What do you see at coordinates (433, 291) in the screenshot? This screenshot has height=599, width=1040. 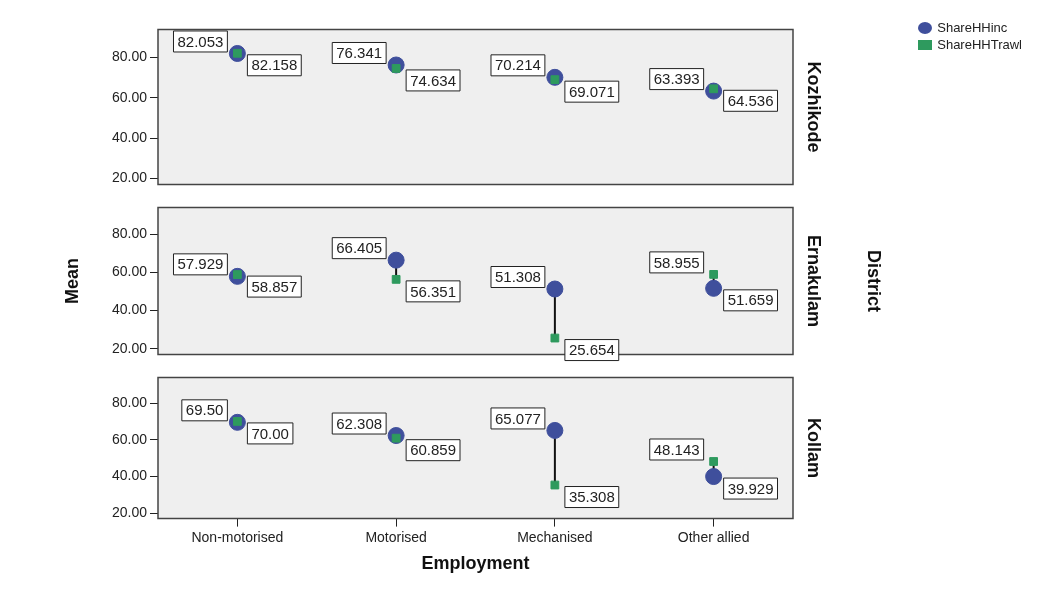 I see `data-label: 56.351` at bounding box center [433, 291].